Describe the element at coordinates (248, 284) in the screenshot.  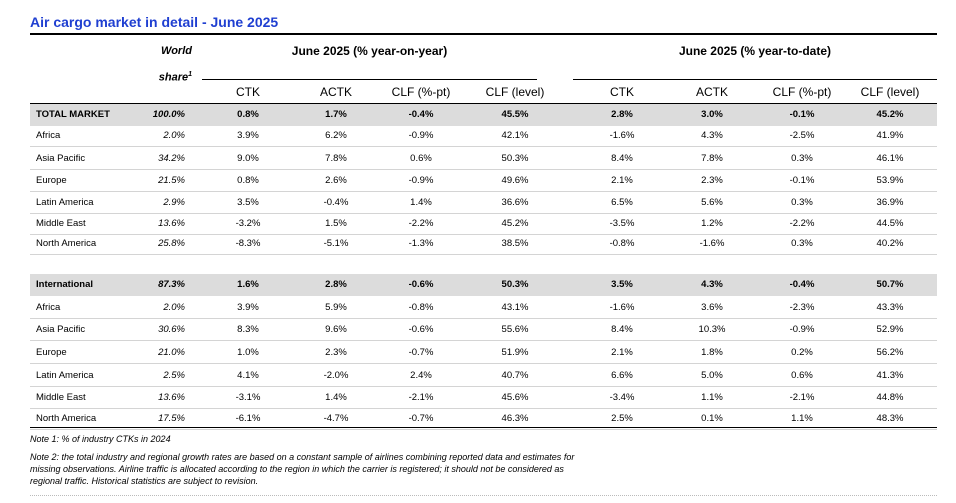
I see `table-cell: 1.6%` at that location.